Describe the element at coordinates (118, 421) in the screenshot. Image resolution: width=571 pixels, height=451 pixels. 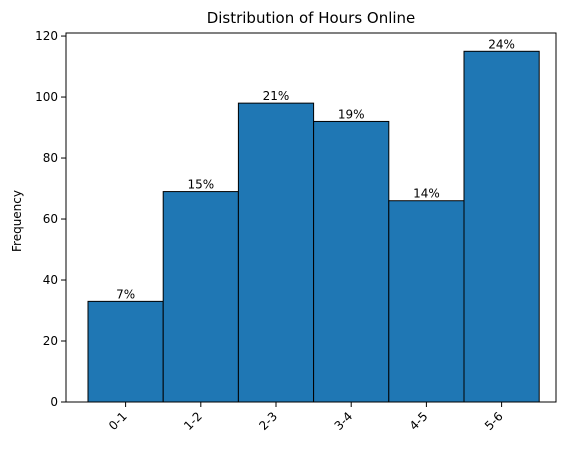
I see `x-tick-label: 0-1` at that location.